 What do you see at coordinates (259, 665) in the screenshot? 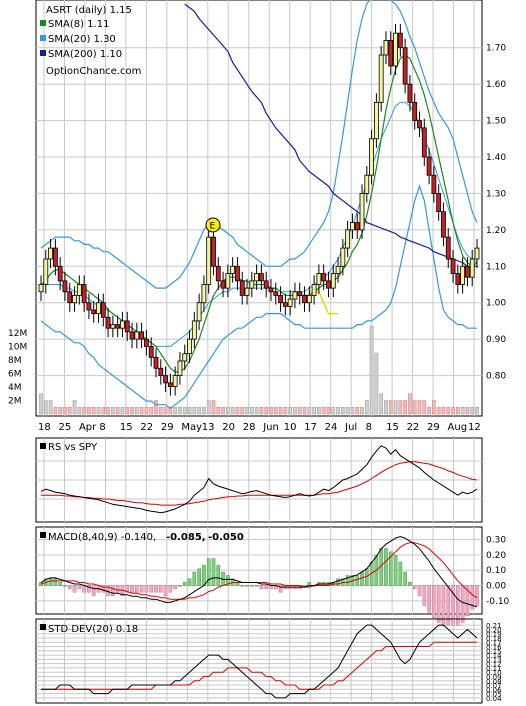
I see `stddev-sma-line` at bounding box center [259, 665].